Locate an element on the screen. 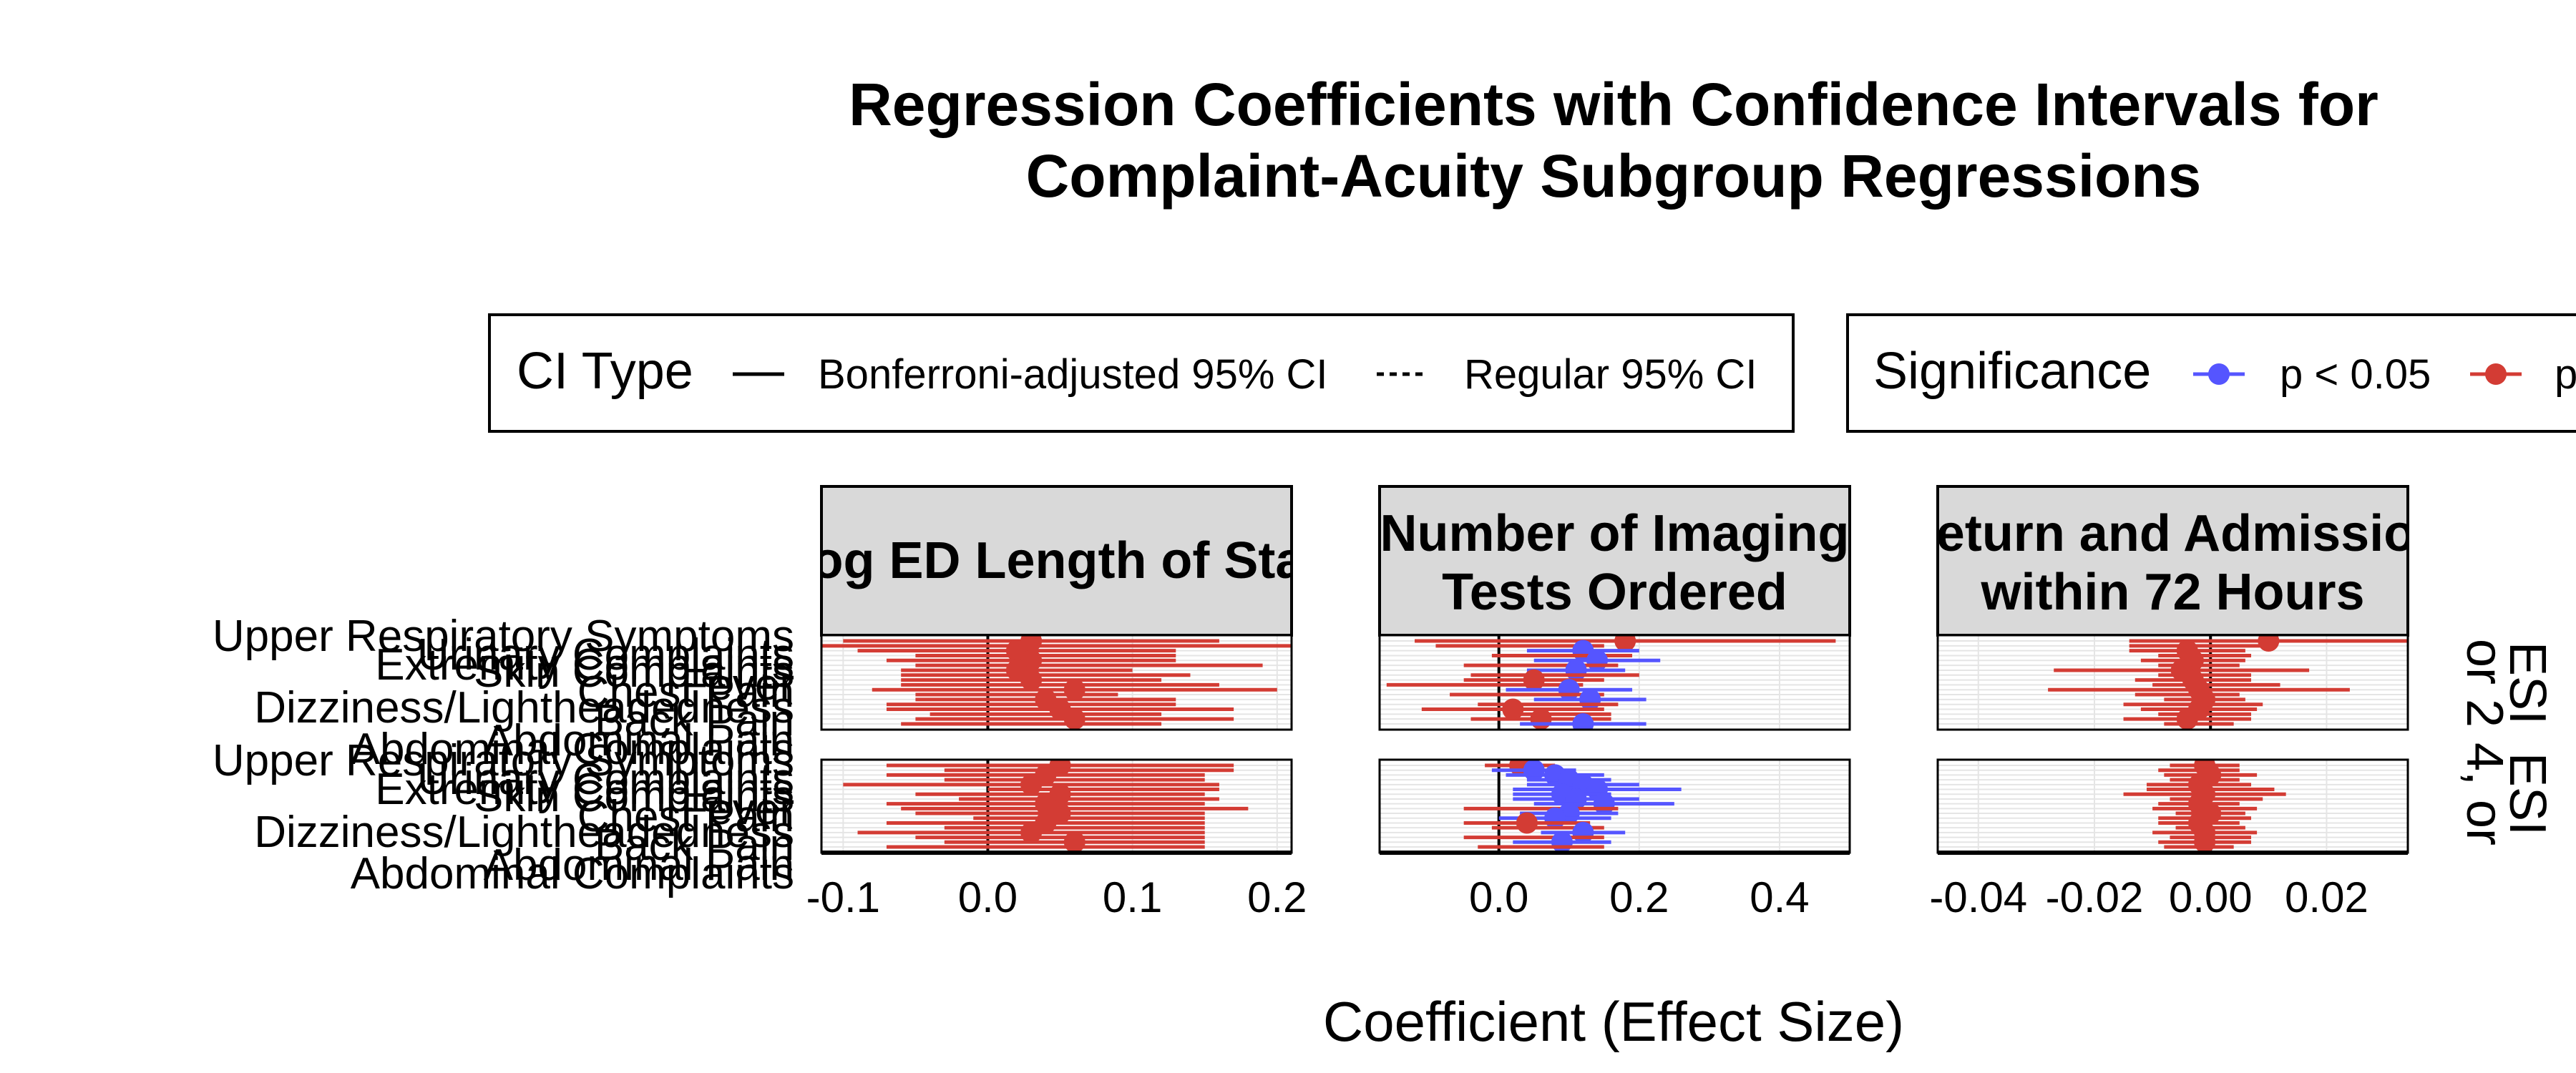 Image resolution: width=2576 pixels, height=1073 pixels. facet-strip-label-0-0: Log ED Length of Stay is located at coordinates (1057, 560).